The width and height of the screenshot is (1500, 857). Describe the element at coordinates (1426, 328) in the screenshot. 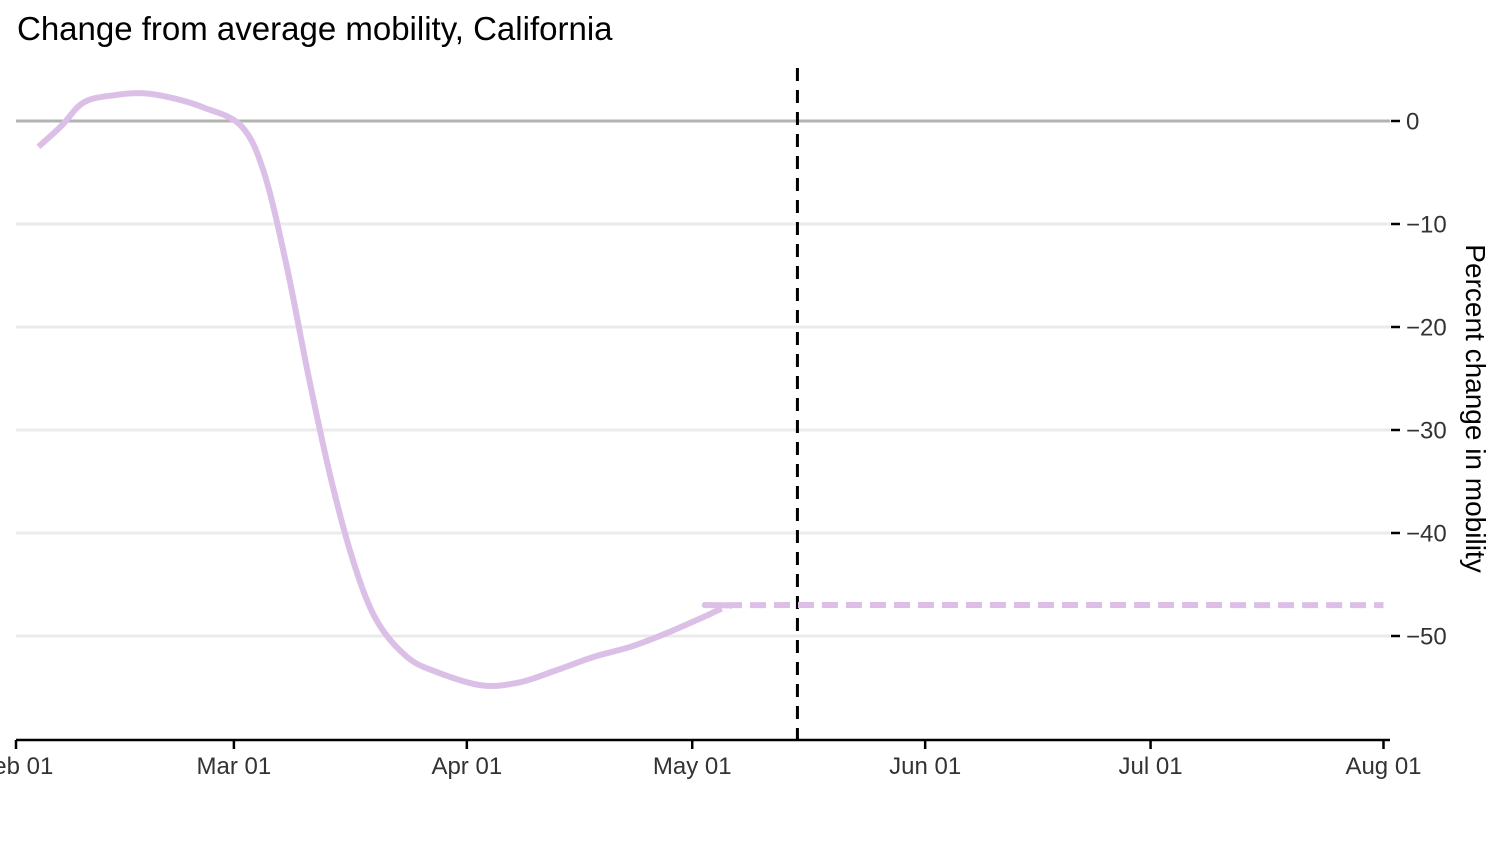

I see `y-tick-label: −20` at that location.